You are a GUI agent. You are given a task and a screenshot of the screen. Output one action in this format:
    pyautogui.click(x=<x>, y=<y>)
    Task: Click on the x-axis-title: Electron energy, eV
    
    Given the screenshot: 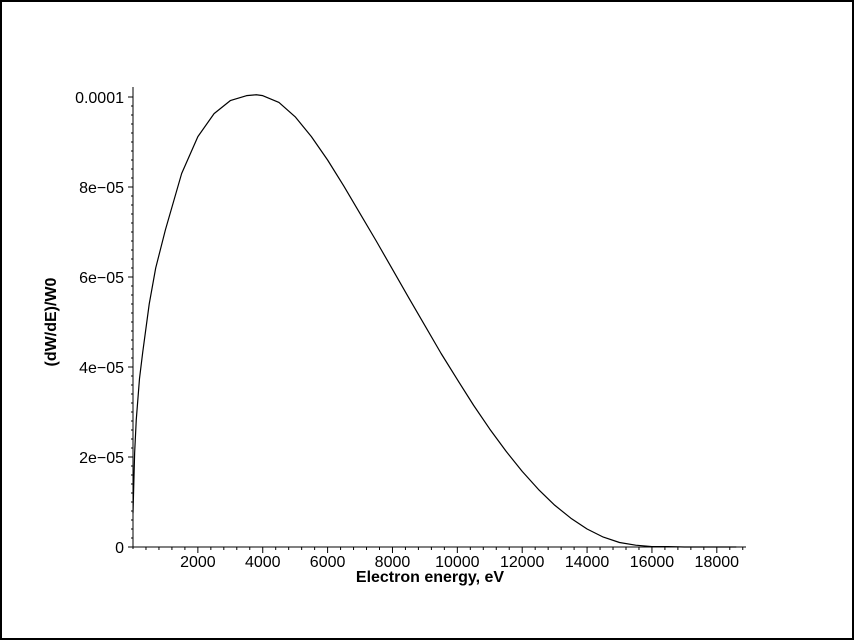 What is the action you would take?
    pyautogui.click(x=430, y=577)
    